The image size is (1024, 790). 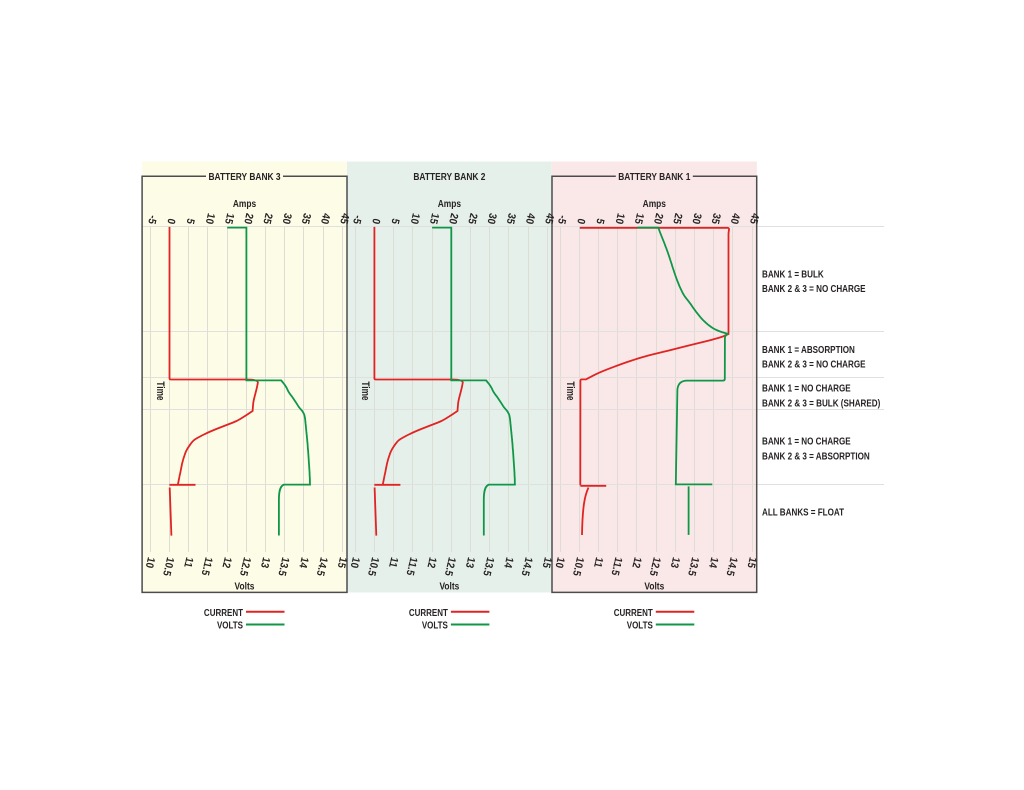 What do you see at coordinates (808, 349) in the screenshot?
I see `svg-text: BANK 1 = ABSORPTION` at bounding box center [808, 349].